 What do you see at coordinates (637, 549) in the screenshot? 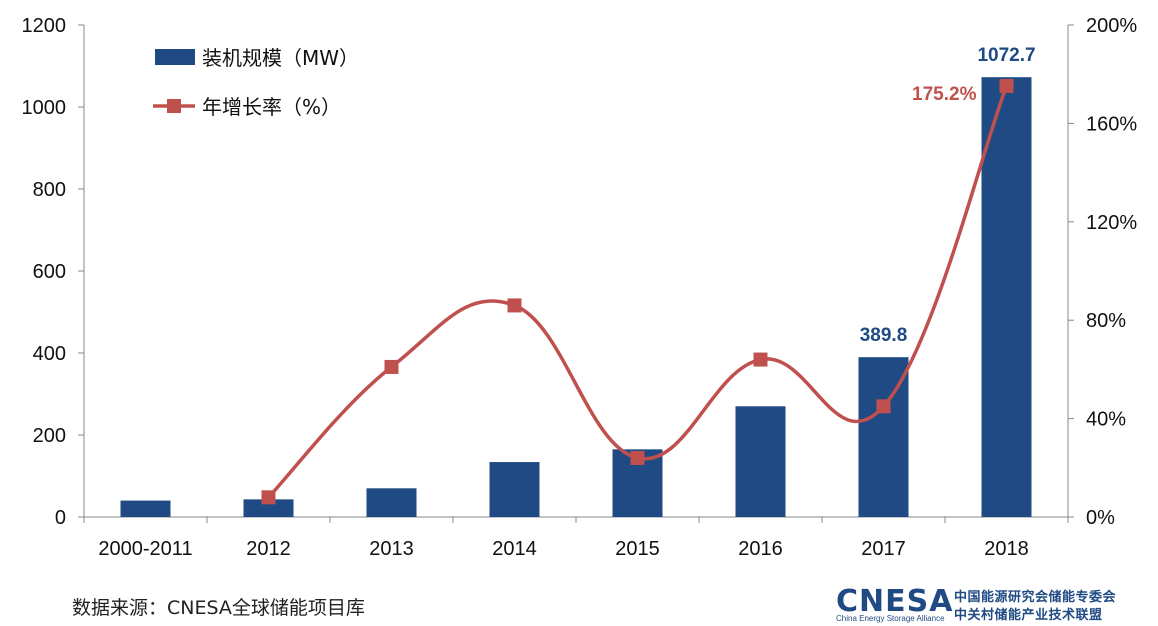
I see `x-tick-label: 2015` at bounding box center [637, 549].